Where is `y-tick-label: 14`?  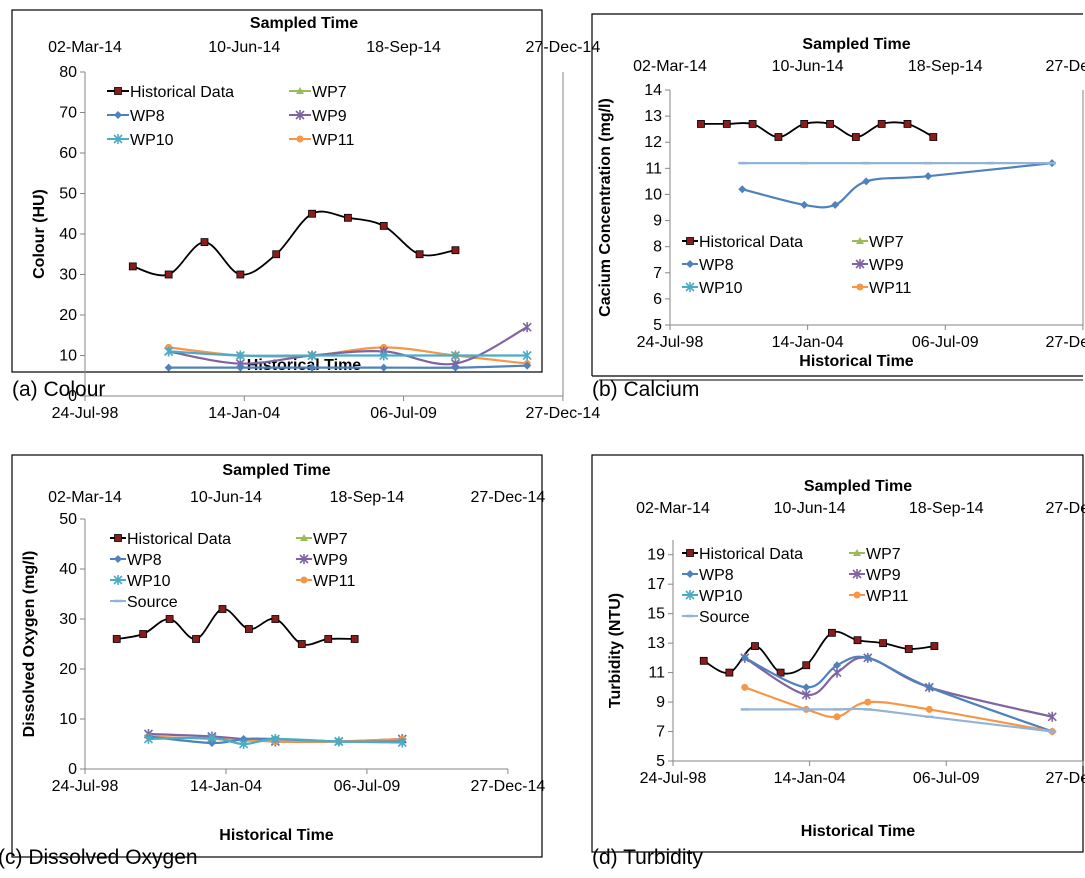 y-tick-label: 14 is located at coordinates (653, 90).